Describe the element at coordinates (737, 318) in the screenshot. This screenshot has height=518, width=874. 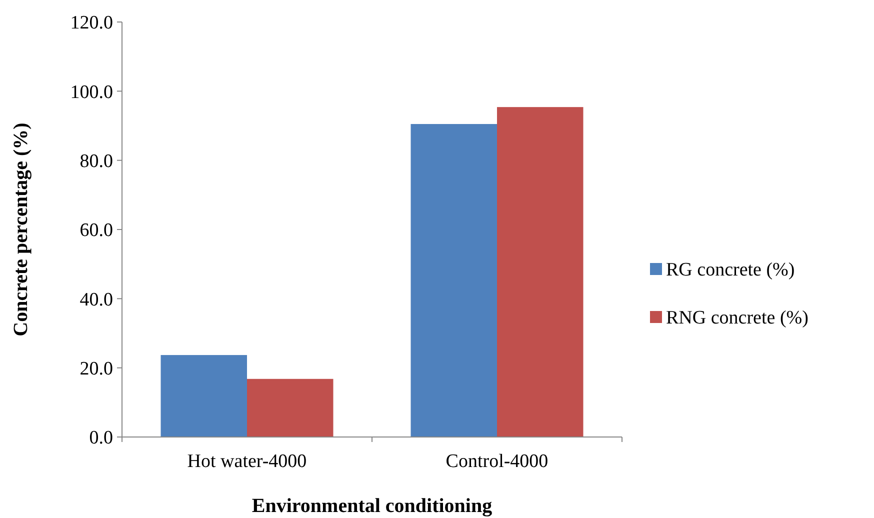
I see `legend-label: RNG concrete (%)` at that location.